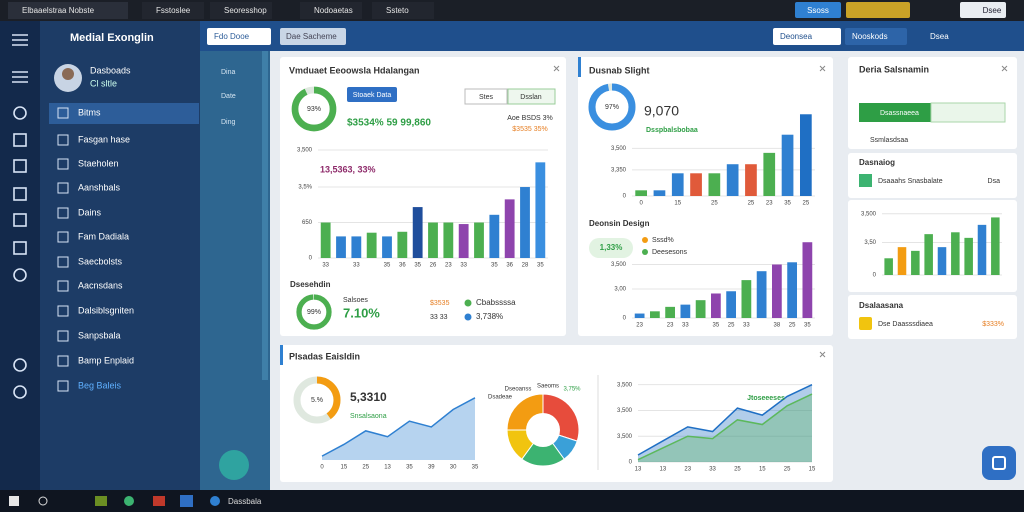 Image resolution: width=1024 pixels, height=517 pixels. Describe the element at coordinates (228, 122) in the screenshot. I see `strip-item: Ding` at that location.